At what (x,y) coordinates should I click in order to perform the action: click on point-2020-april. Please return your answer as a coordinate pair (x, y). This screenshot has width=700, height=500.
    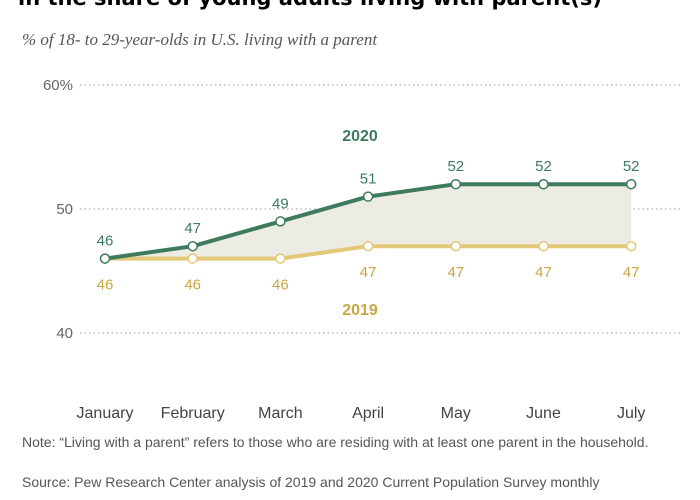
    Looking at the image, I should click on (368, 196).